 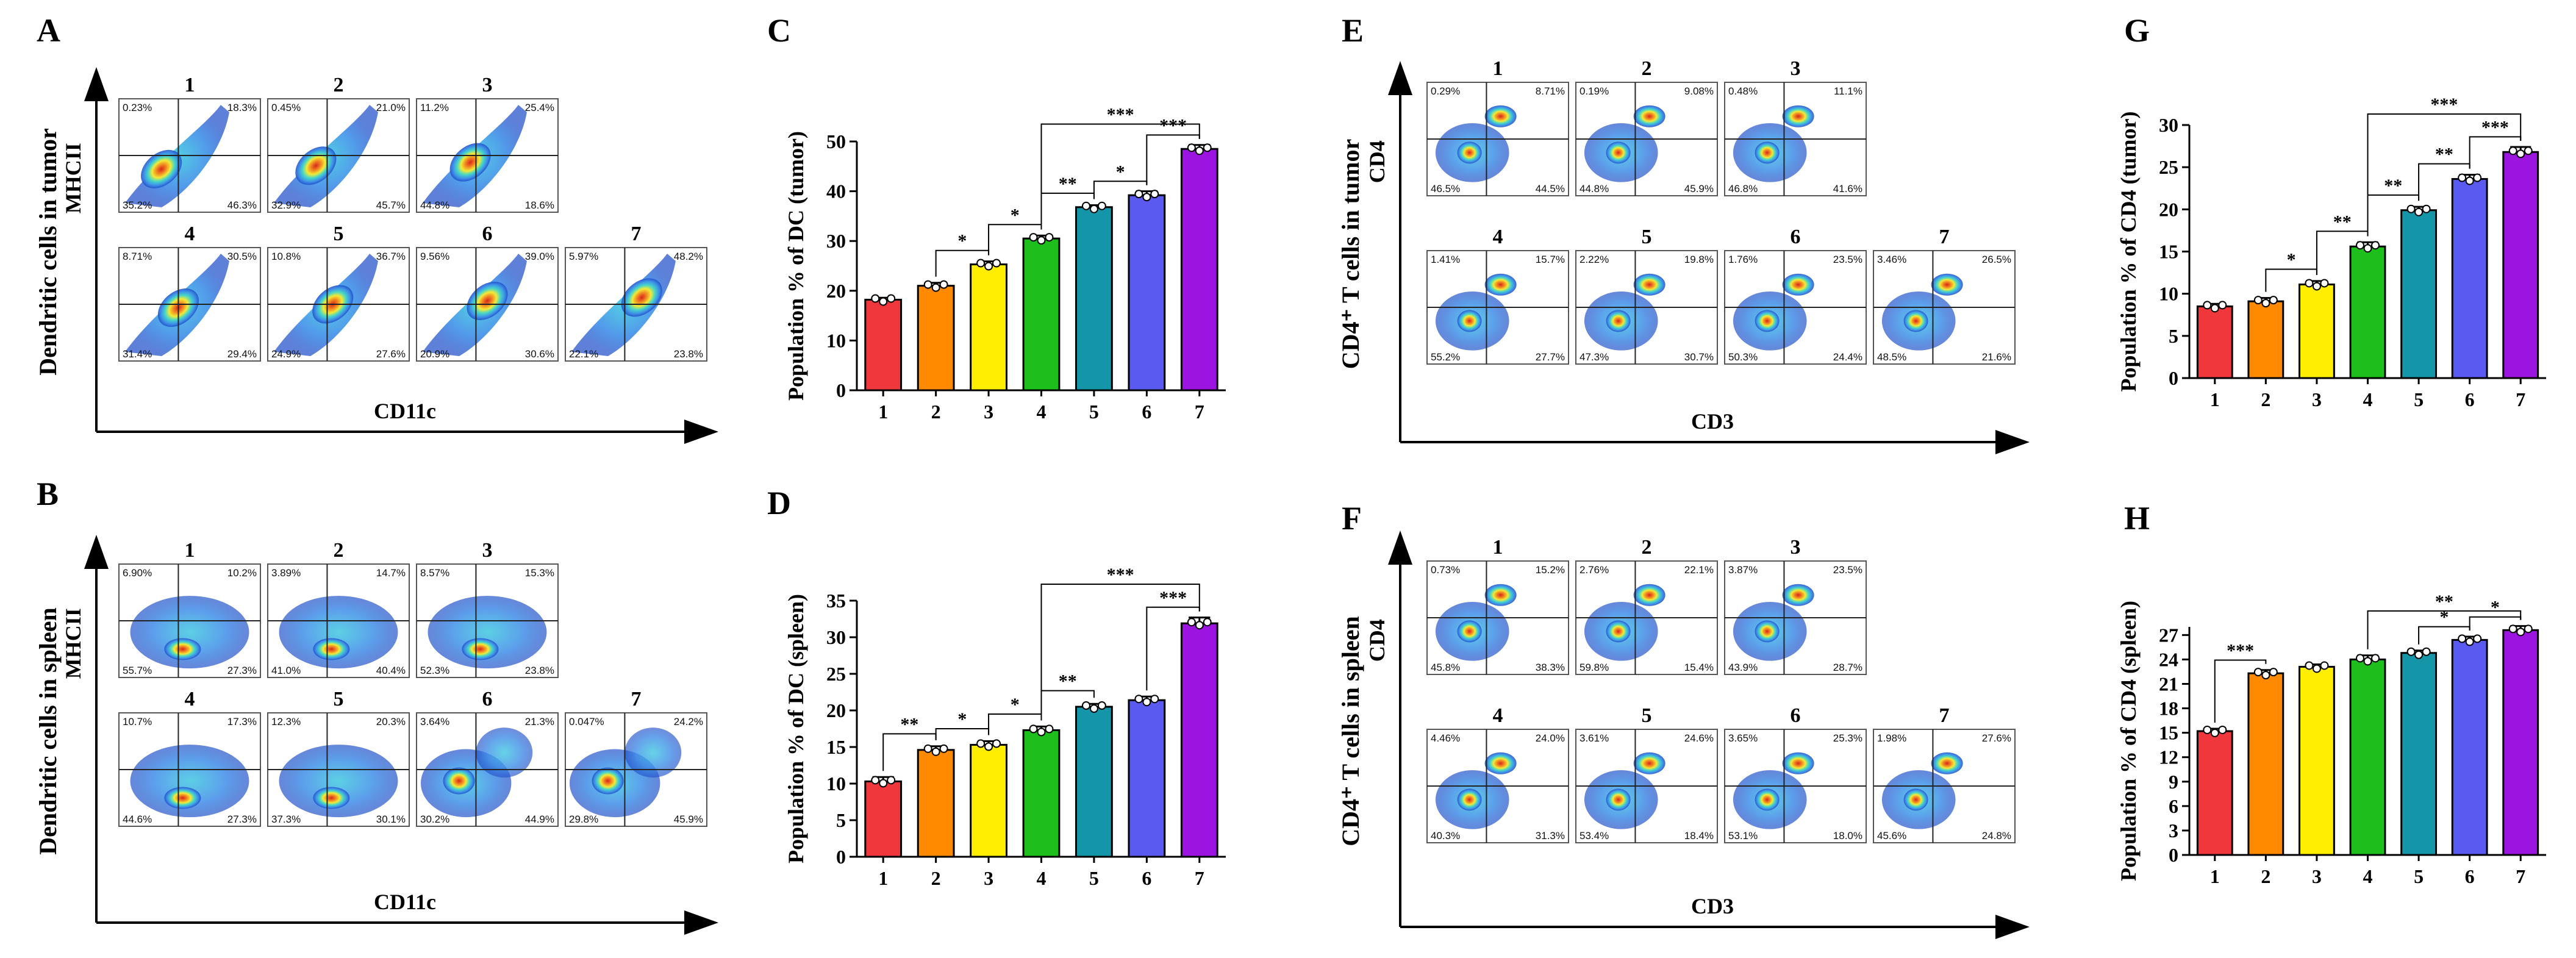 I want to click on quadrant-ll-value: 55.7%, so click(x=137, y=670).